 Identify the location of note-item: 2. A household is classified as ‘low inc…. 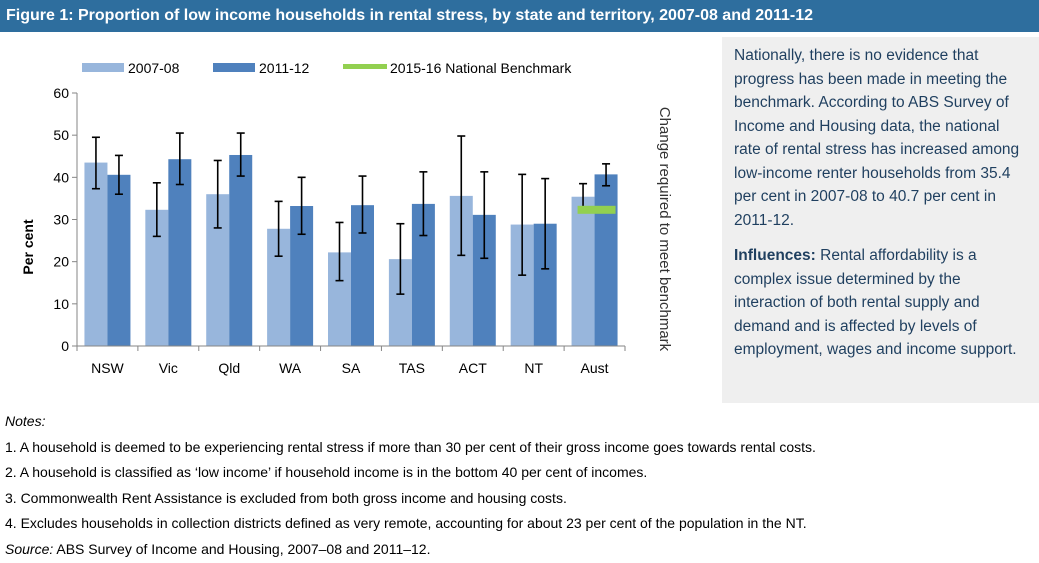
(326, 472).